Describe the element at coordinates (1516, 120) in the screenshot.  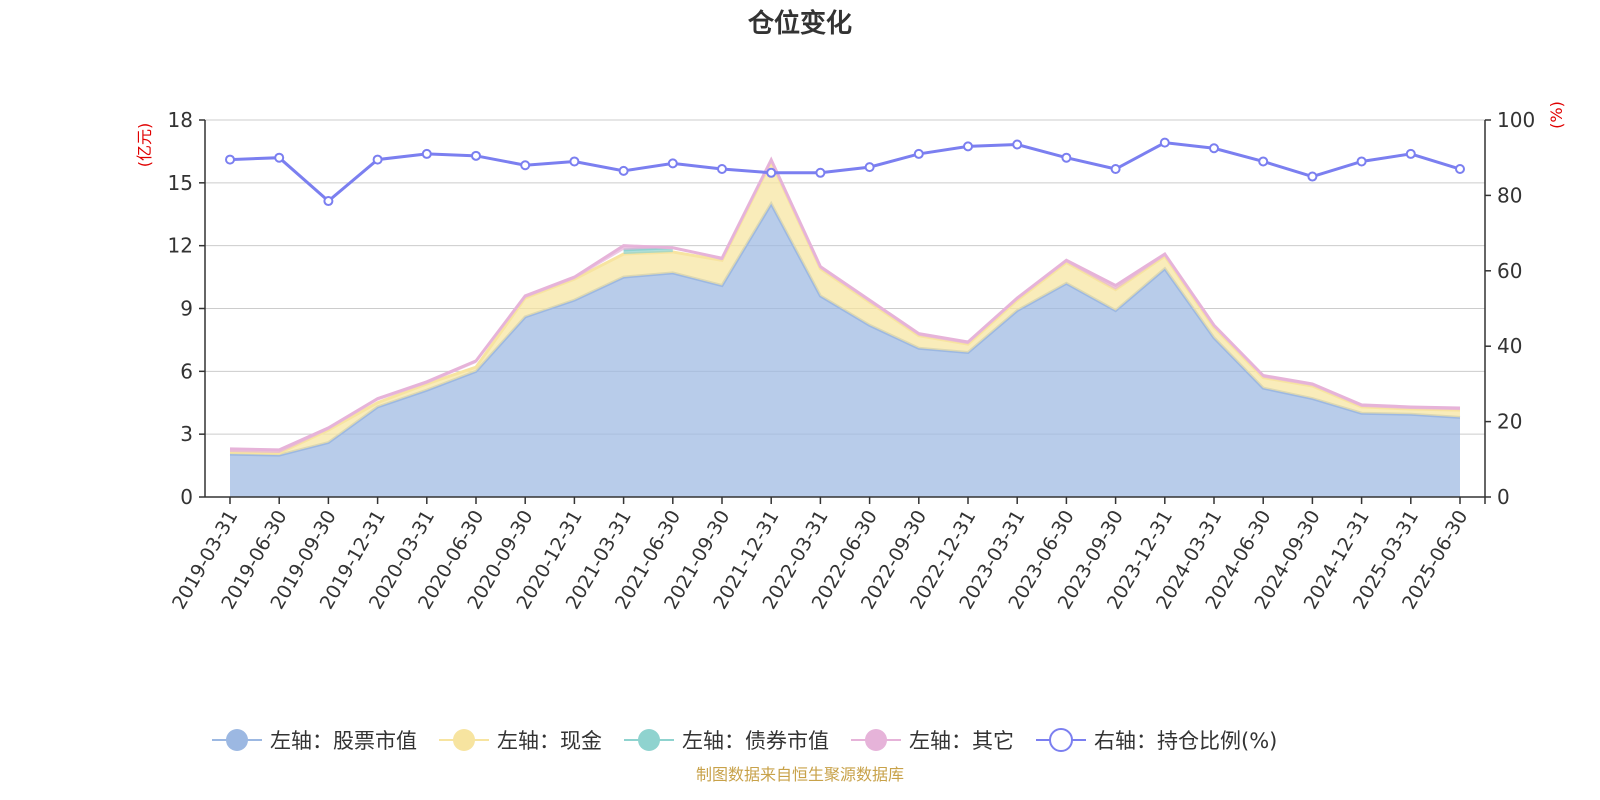
I see `right-tick-label: 100` at that location.